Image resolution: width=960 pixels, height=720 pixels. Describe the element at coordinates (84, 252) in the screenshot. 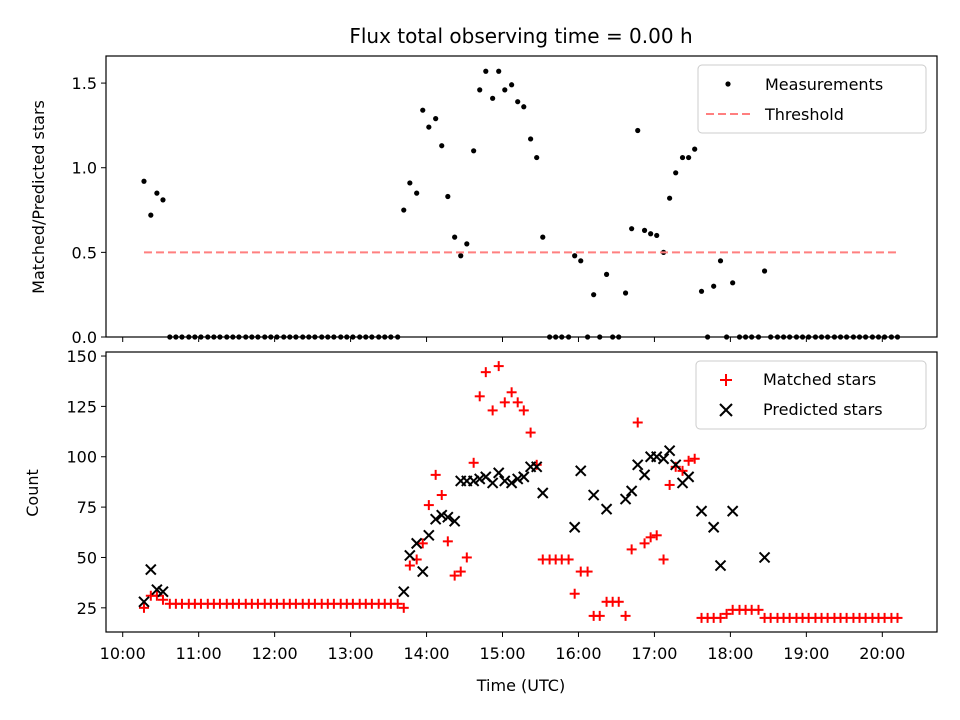

I see `y-tick-label-0-1: 0.5` at that location.